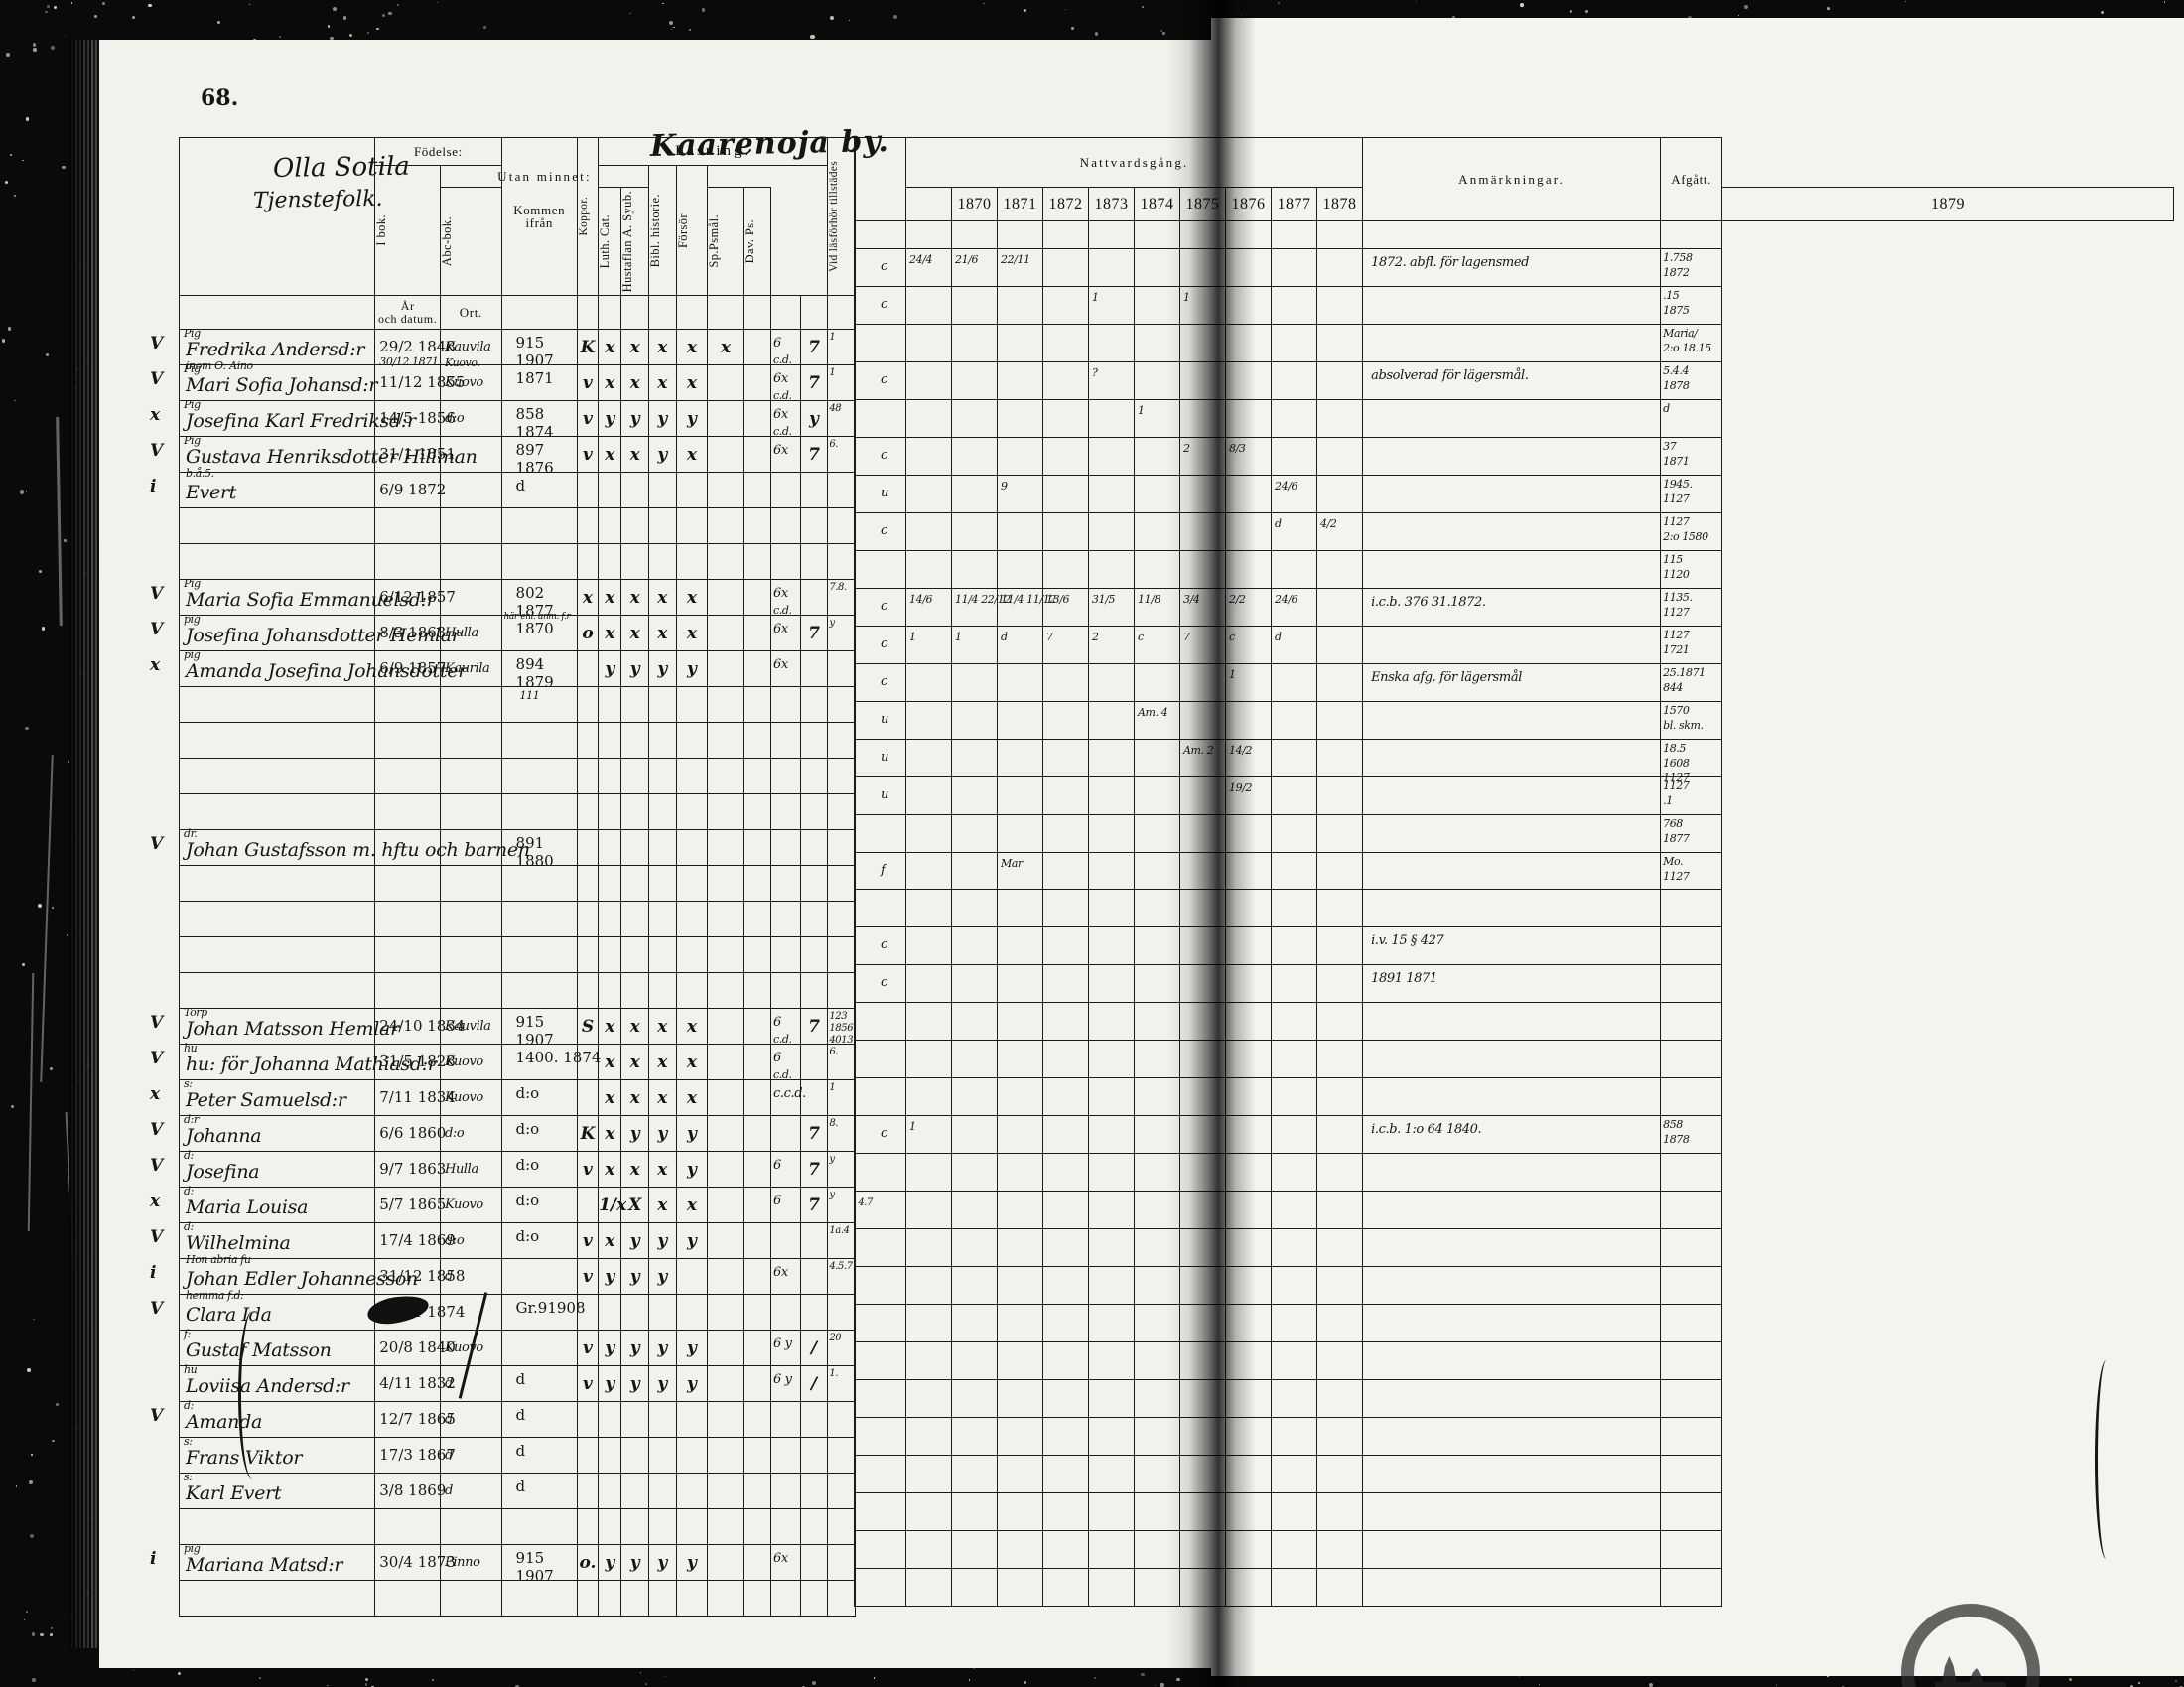  What do you see at coordinates (588, 383) in the screenshot?
I see `cell-smallpox: v` at bounding box center [588, 383].